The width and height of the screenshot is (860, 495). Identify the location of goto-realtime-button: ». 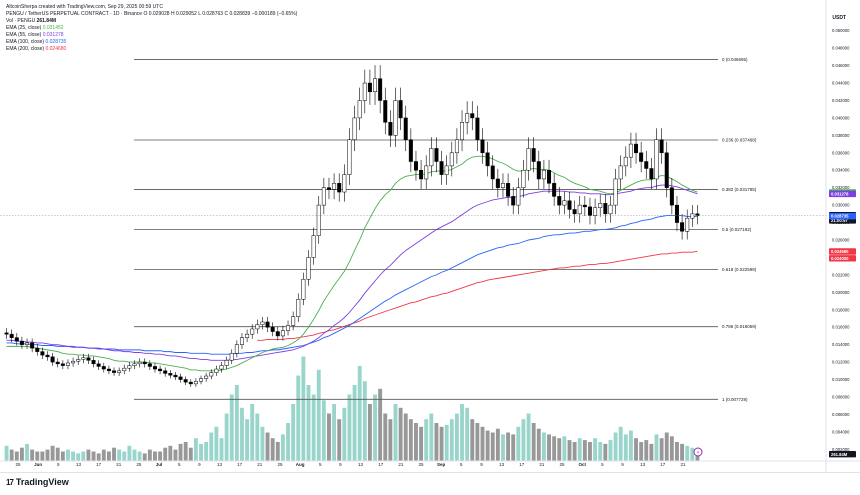
(698, 452).